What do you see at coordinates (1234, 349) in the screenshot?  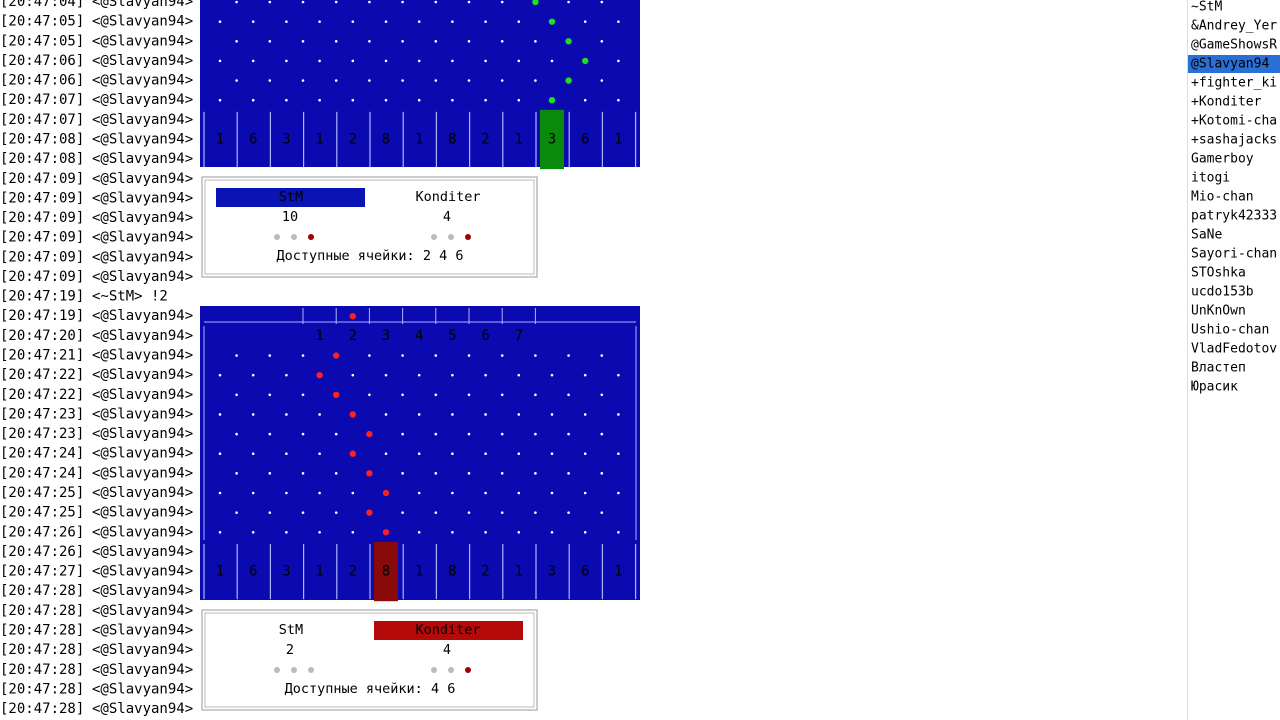 I see `user: VladFedotov` at bounding box center [1234, 349].